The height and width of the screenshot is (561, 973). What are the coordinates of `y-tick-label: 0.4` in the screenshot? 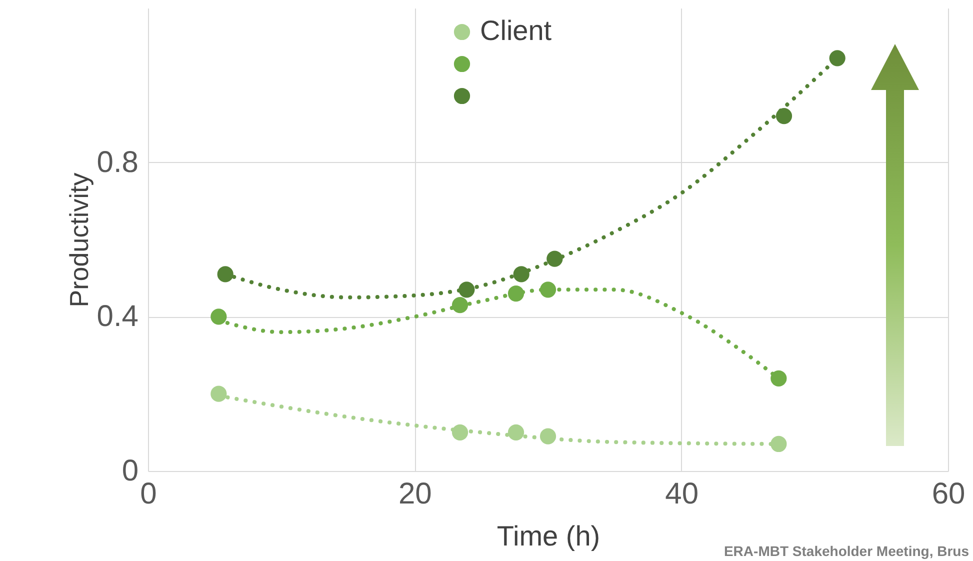 It's located at (117, 317).